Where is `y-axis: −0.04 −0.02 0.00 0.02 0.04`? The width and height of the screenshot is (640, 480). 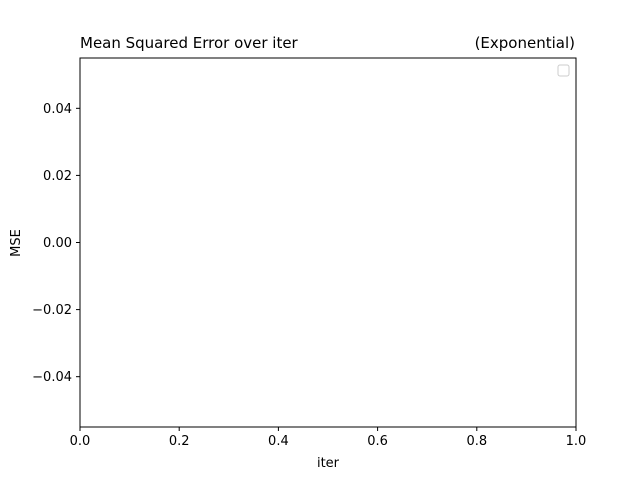
y-axis: −0.04 −0.02 0.00 0.02 0.04 is located at coordinates (56, 243).